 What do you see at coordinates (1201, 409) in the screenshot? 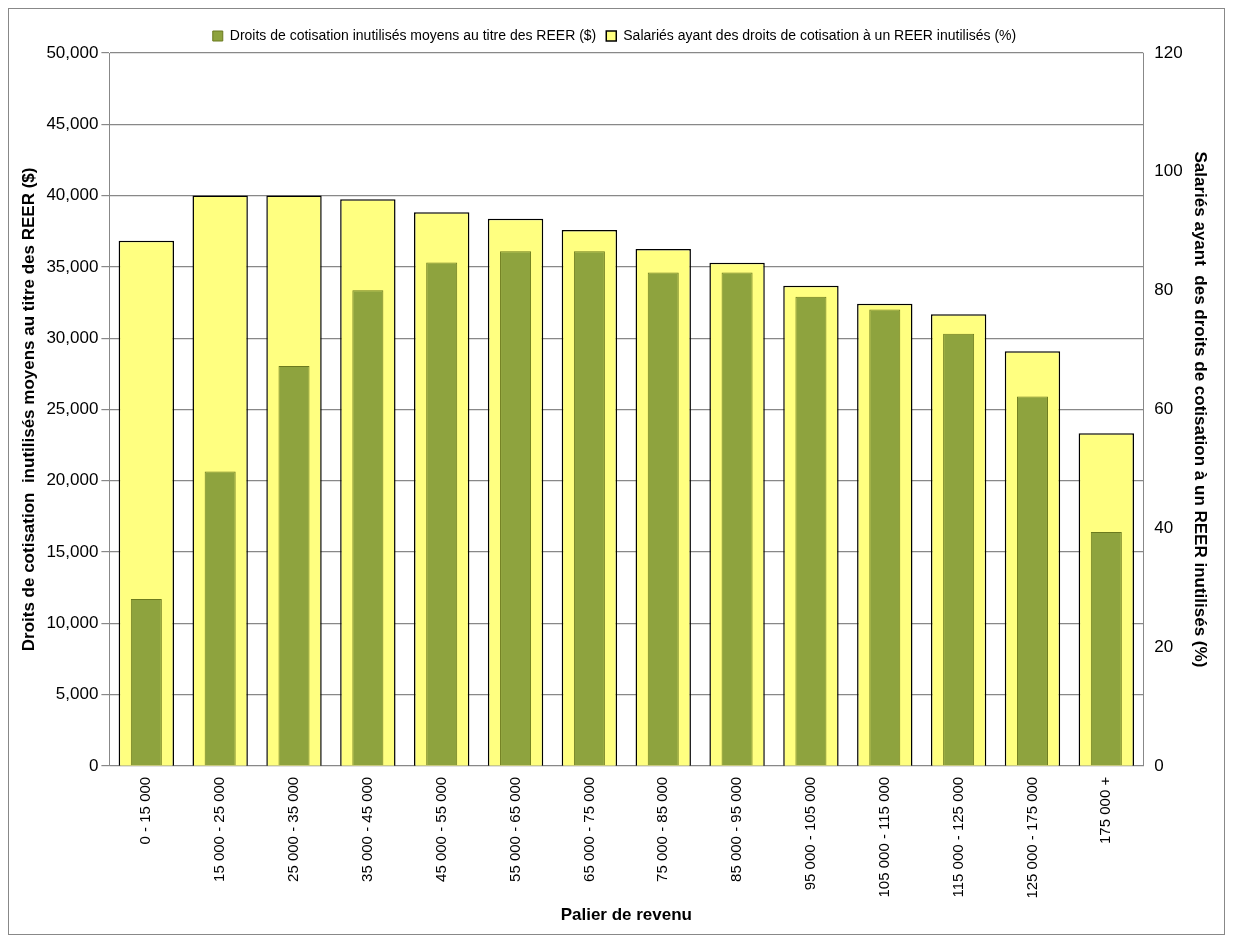
I see `y2-axis-title: Salariés ayant des droits de cotisation à un REER inutilisés (%)` at bounding box center [1201, 409].